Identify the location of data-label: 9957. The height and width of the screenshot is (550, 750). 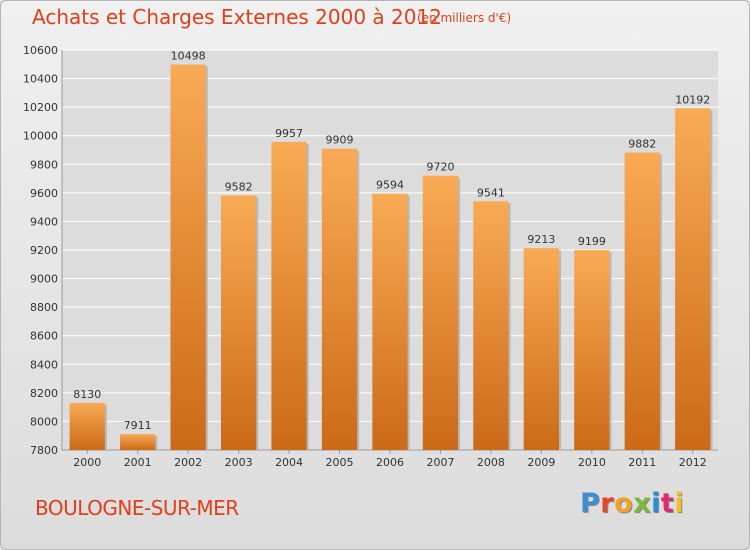
(289, 133).